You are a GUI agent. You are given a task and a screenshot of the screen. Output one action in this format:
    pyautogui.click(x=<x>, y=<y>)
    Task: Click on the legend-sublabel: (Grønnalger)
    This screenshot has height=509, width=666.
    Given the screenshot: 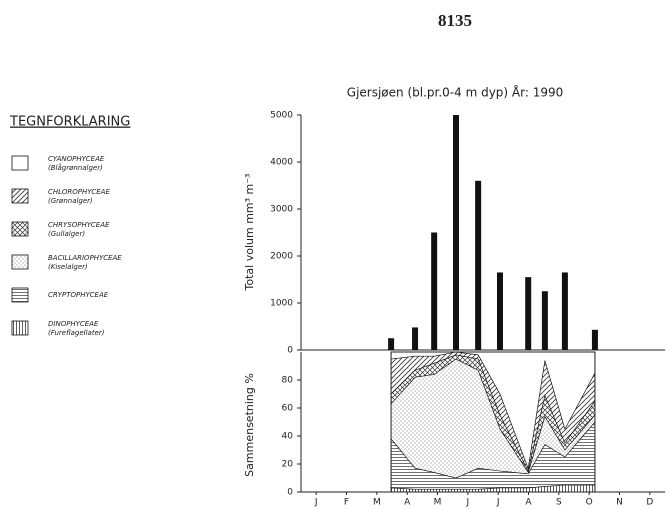 What is the action you would take?
    pyautogui.click(x=70, y=201)
    